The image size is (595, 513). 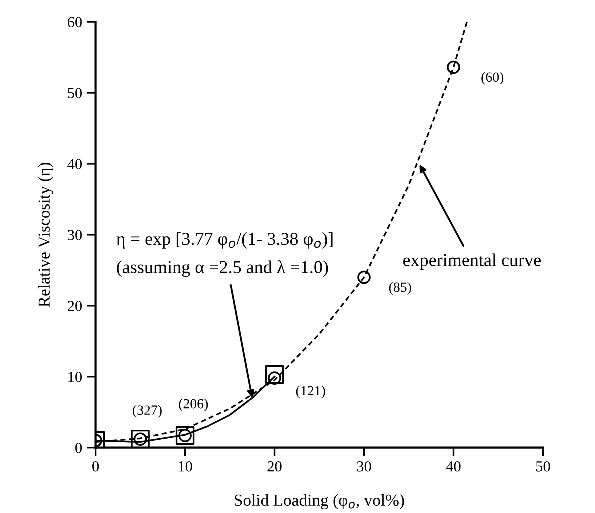 I want to click on annotation: (121), so click(x=311, y=392).